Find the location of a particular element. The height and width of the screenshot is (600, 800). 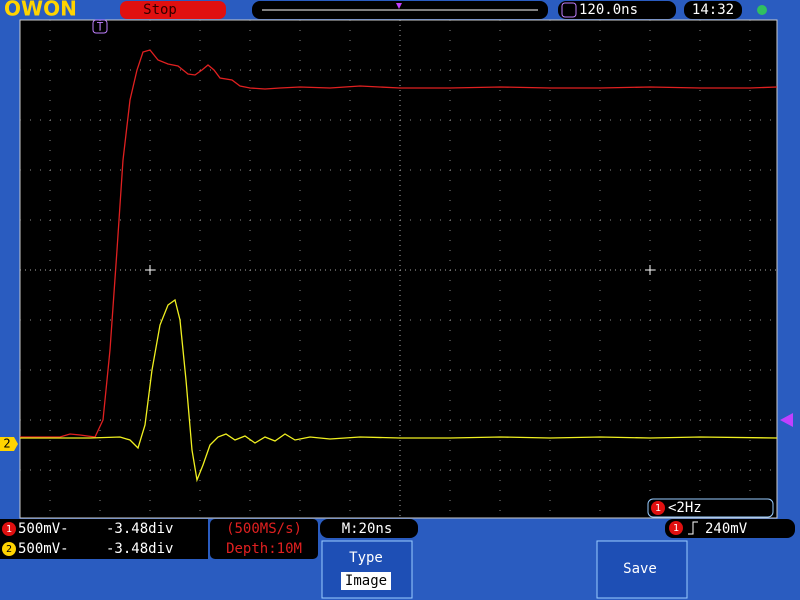

timebase-box is located at coordinates (369, 528).